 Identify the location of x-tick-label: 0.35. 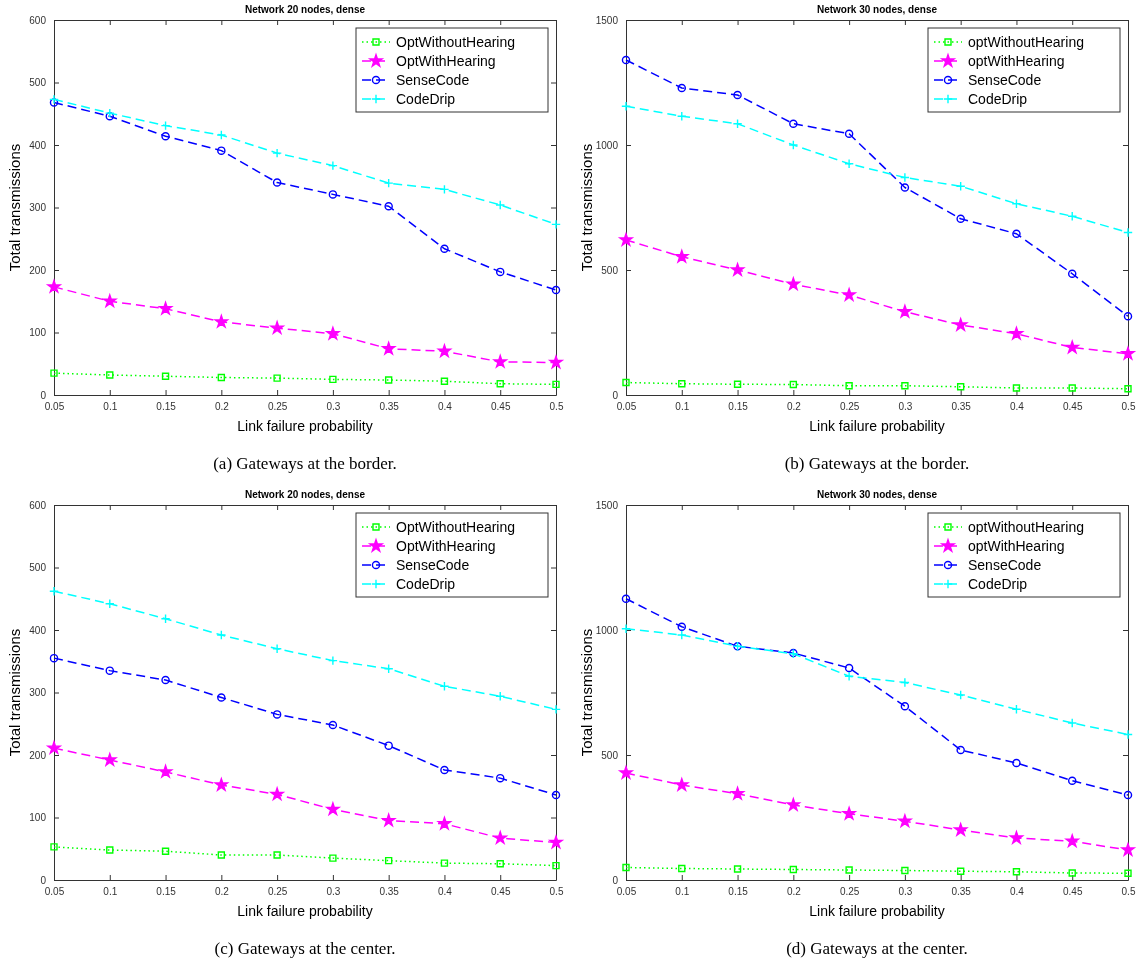
(389, 892).